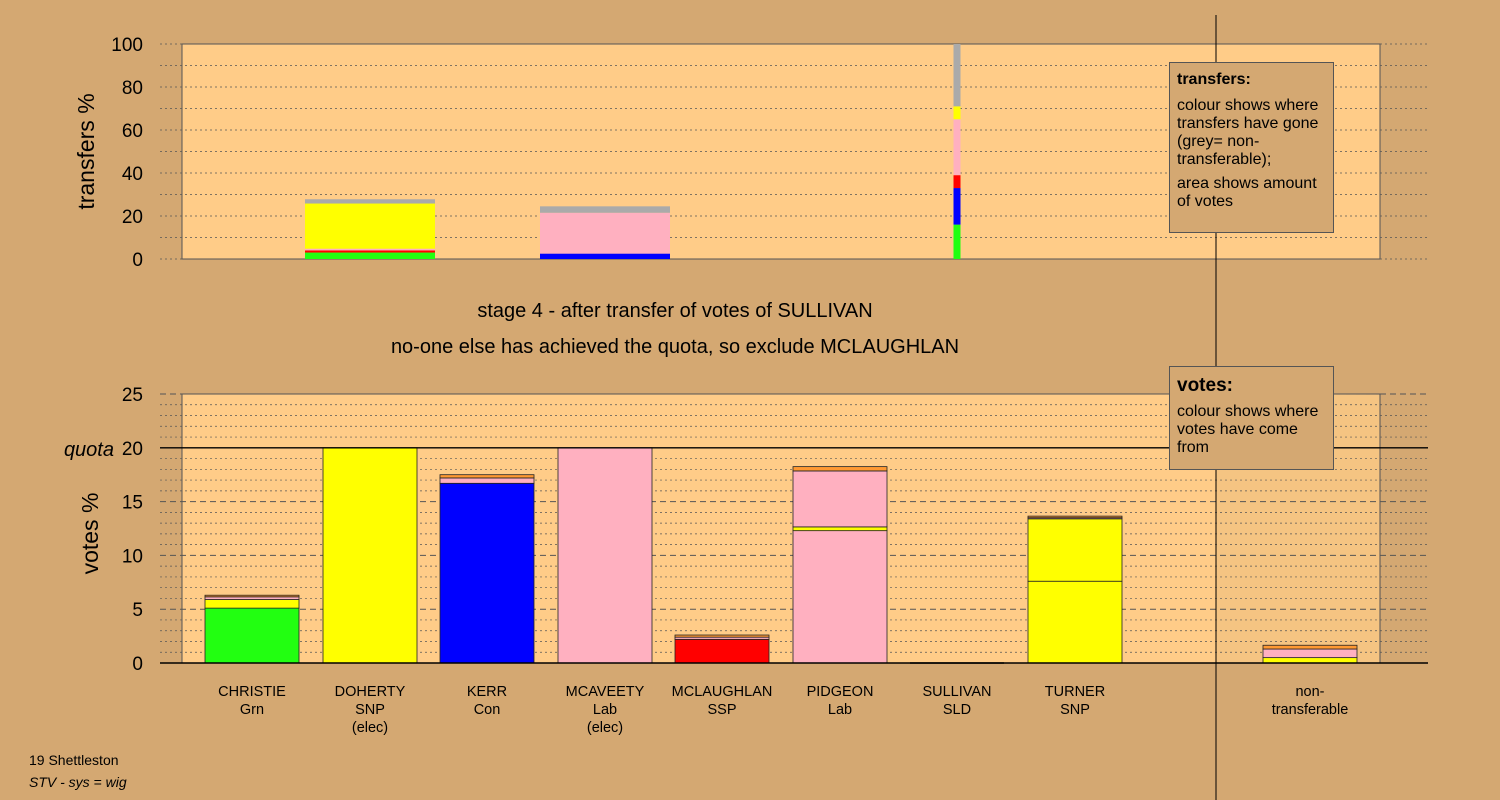 The height and width of the screenshot is (800, 1500). What do you see at coordinates (722, 692) in the screenshot?
I see `category-label-mclaughlan: MCLAUGHLAN` at bounding box center [722, 692].